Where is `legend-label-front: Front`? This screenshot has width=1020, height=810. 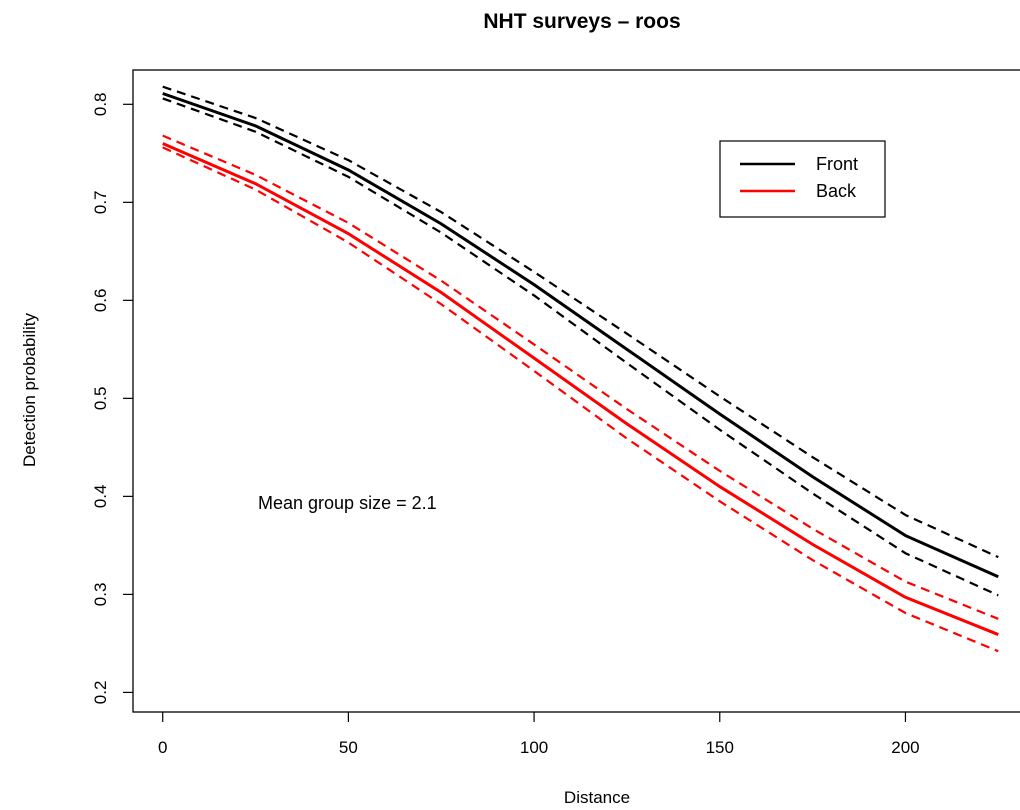
legend-label-front: Front is located at coordinates (837, 164).